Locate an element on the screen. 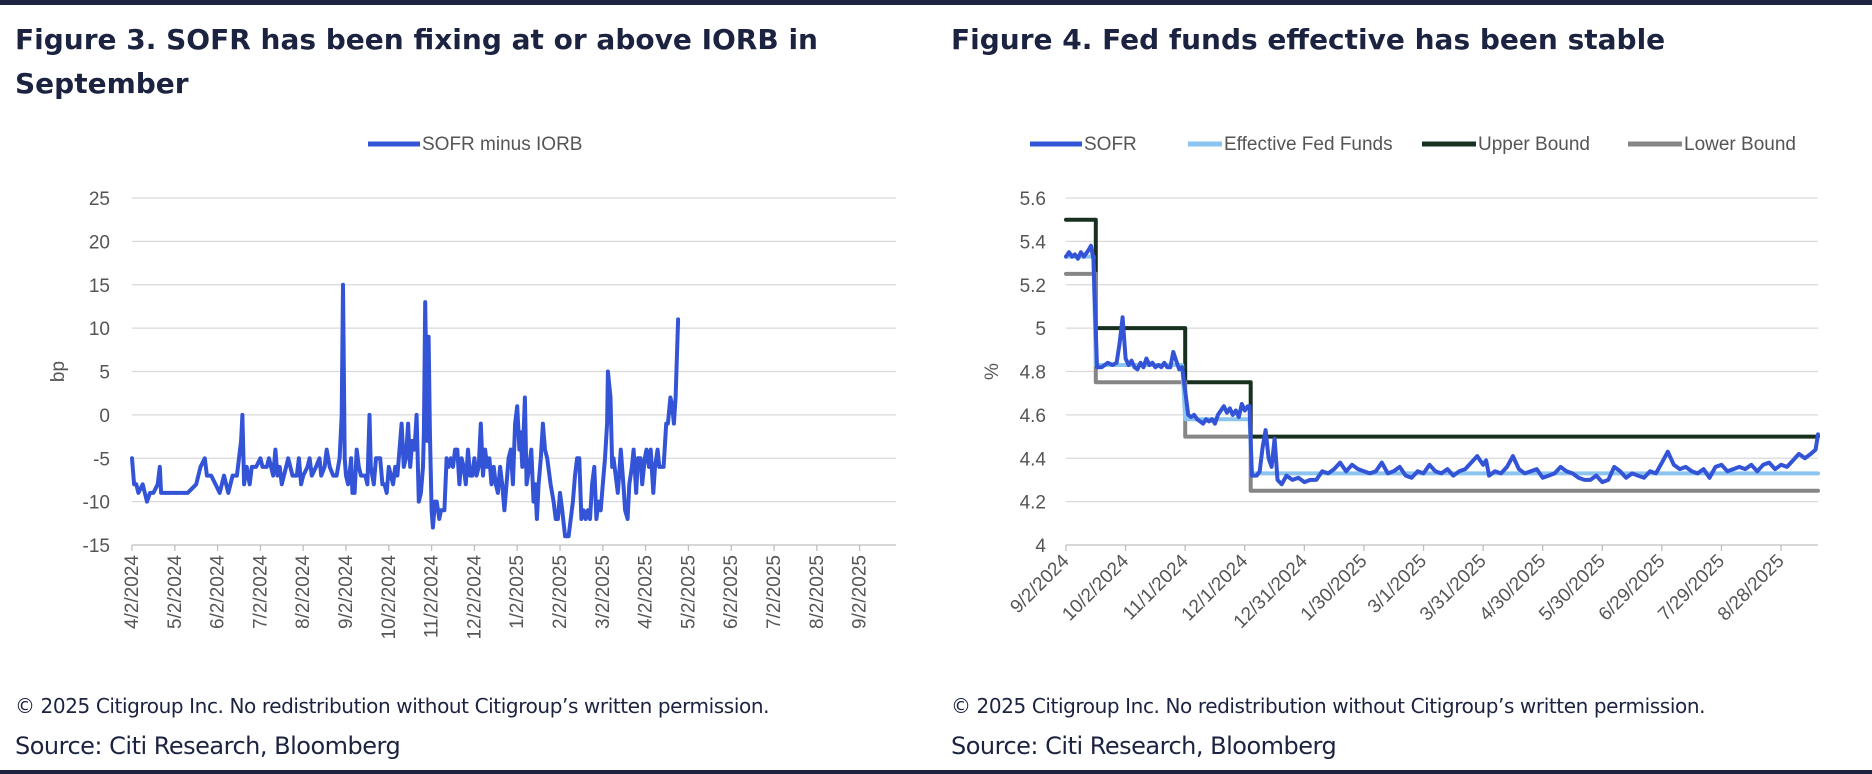 The image size is (1872, 774). x-tick-label: 5/2/2025 is located at coordinates (688, 592).